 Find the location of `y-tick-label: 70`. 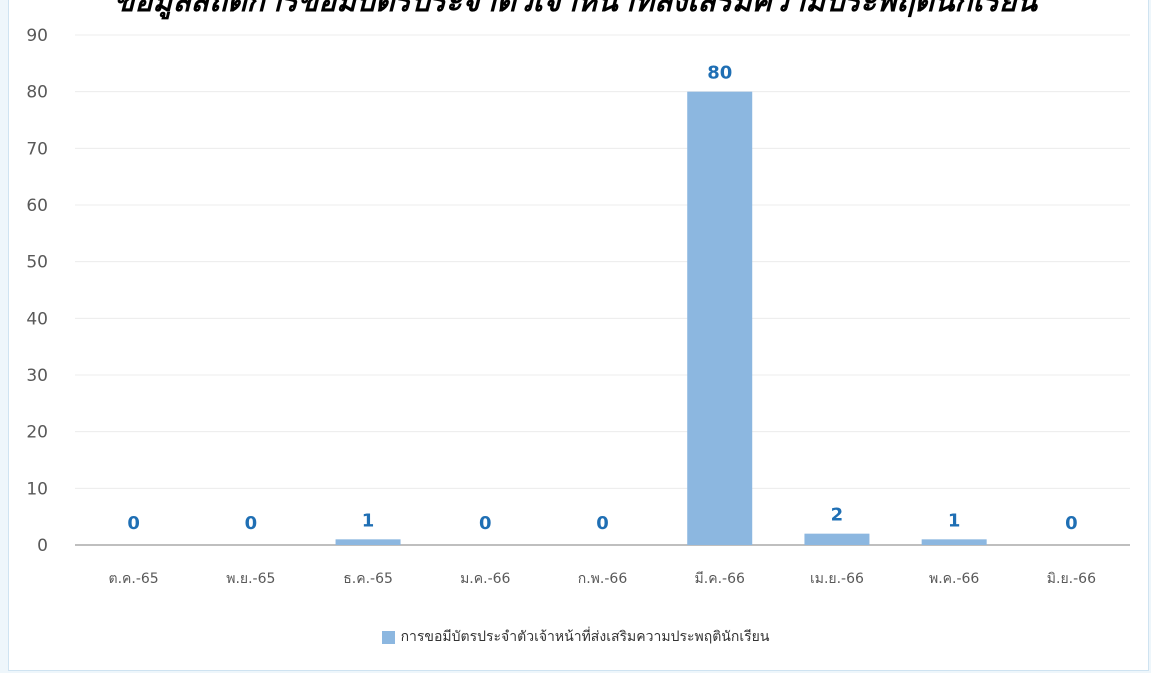

y-tick-label: 70 is located at coordinates (37, 149).